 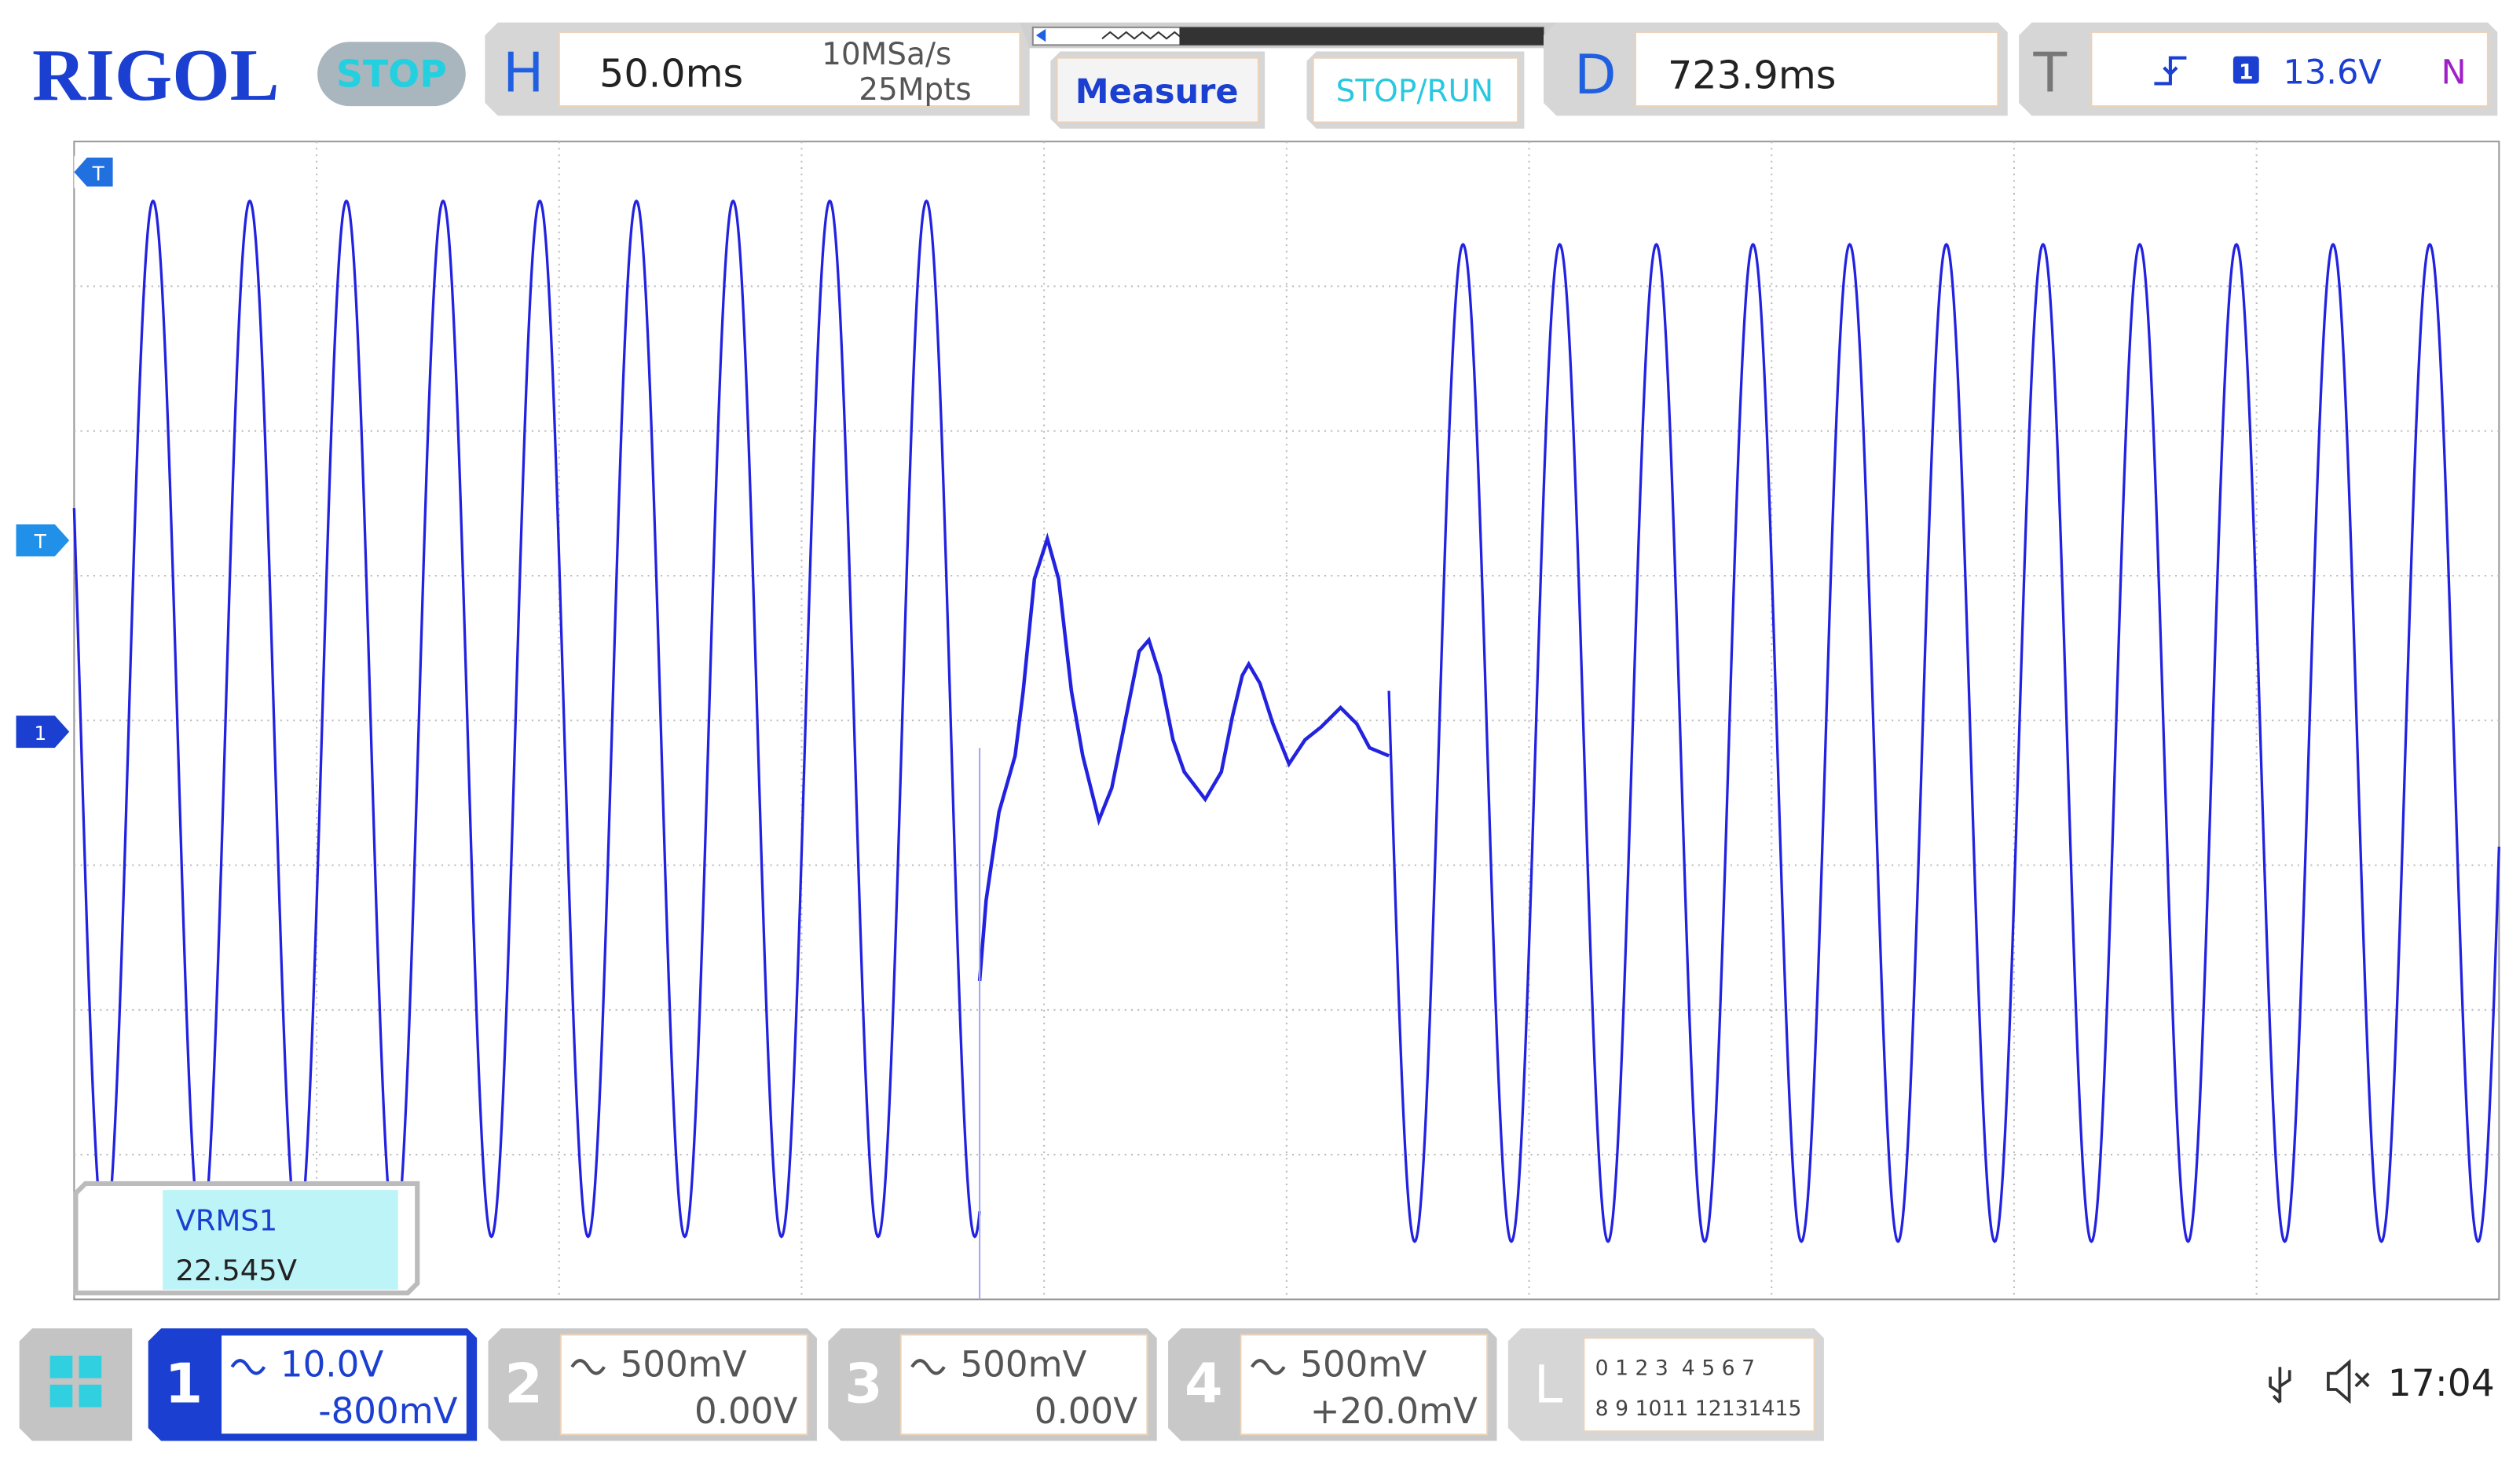 What do you see at coordinates (2441, 1383) in the screenshot?
I see `clock: 17:04` at bounding box center [2441, 1383].